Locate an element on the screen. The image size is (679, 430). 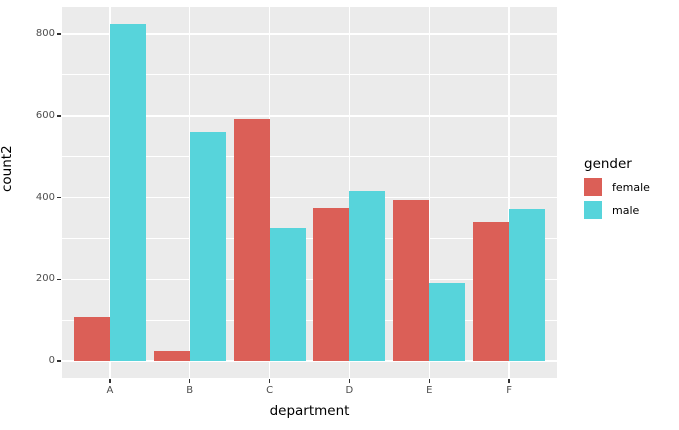
legend-item-female: female is located at coordinates (617, 187).